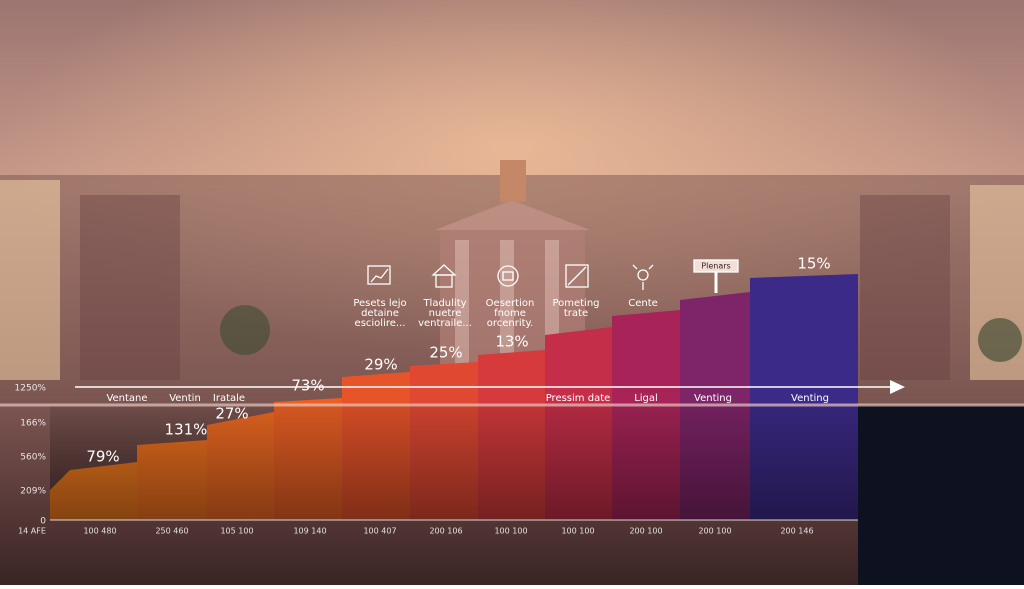  I want to click on icon-caption: nuetre, so click(445, 313).